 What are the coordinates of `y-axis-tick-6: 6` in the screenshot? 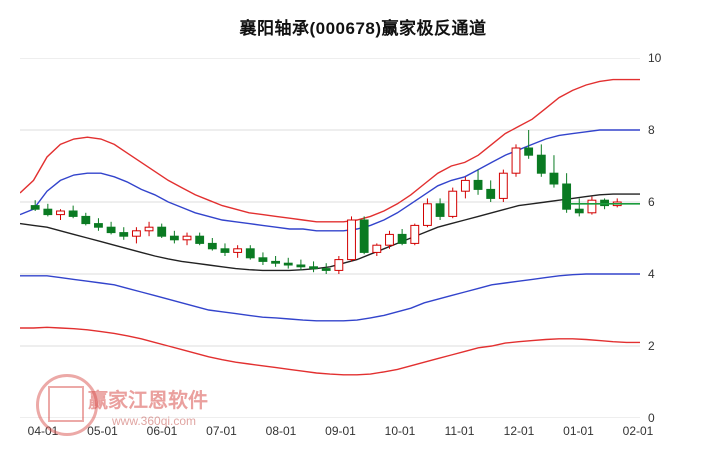 It's located at (651, 202).